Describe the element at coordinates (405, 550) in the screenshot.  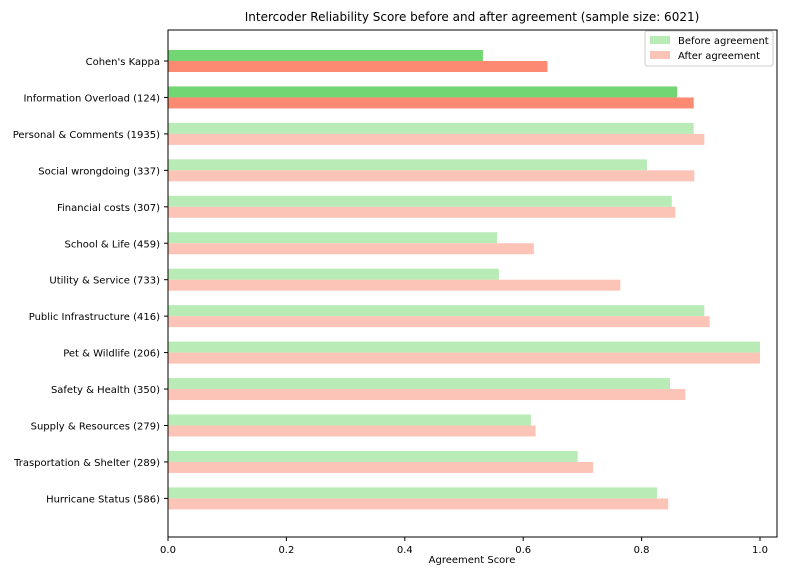
I see `x-tick-label: 0.4` at that location.